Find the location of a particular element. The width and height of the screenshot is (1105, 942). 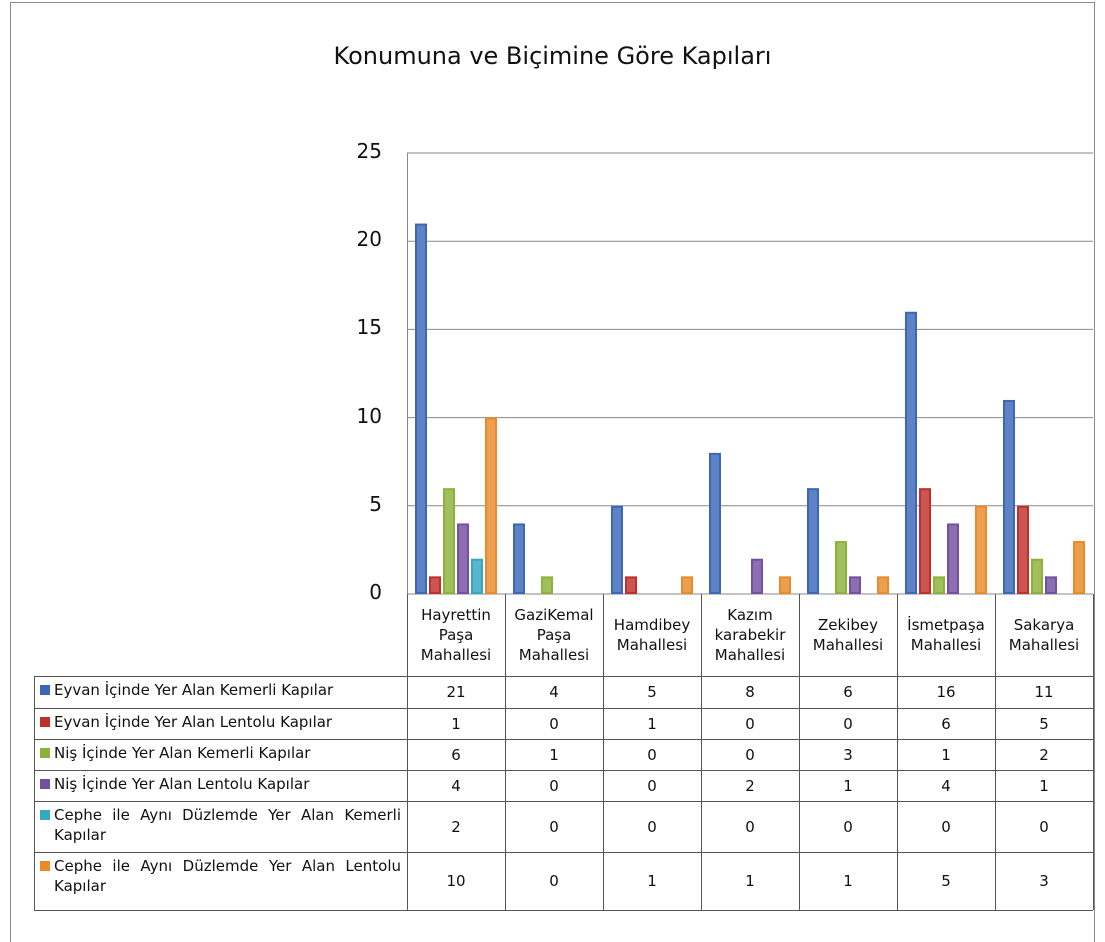

y-tick-label: 0 is located at coordinates (375, 592).